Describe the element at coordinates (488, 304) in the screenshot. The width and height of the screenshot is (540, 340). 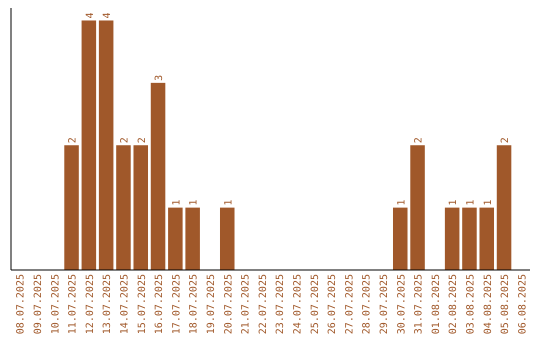
I see `x-tick-label: 04.08.2025` at that location.